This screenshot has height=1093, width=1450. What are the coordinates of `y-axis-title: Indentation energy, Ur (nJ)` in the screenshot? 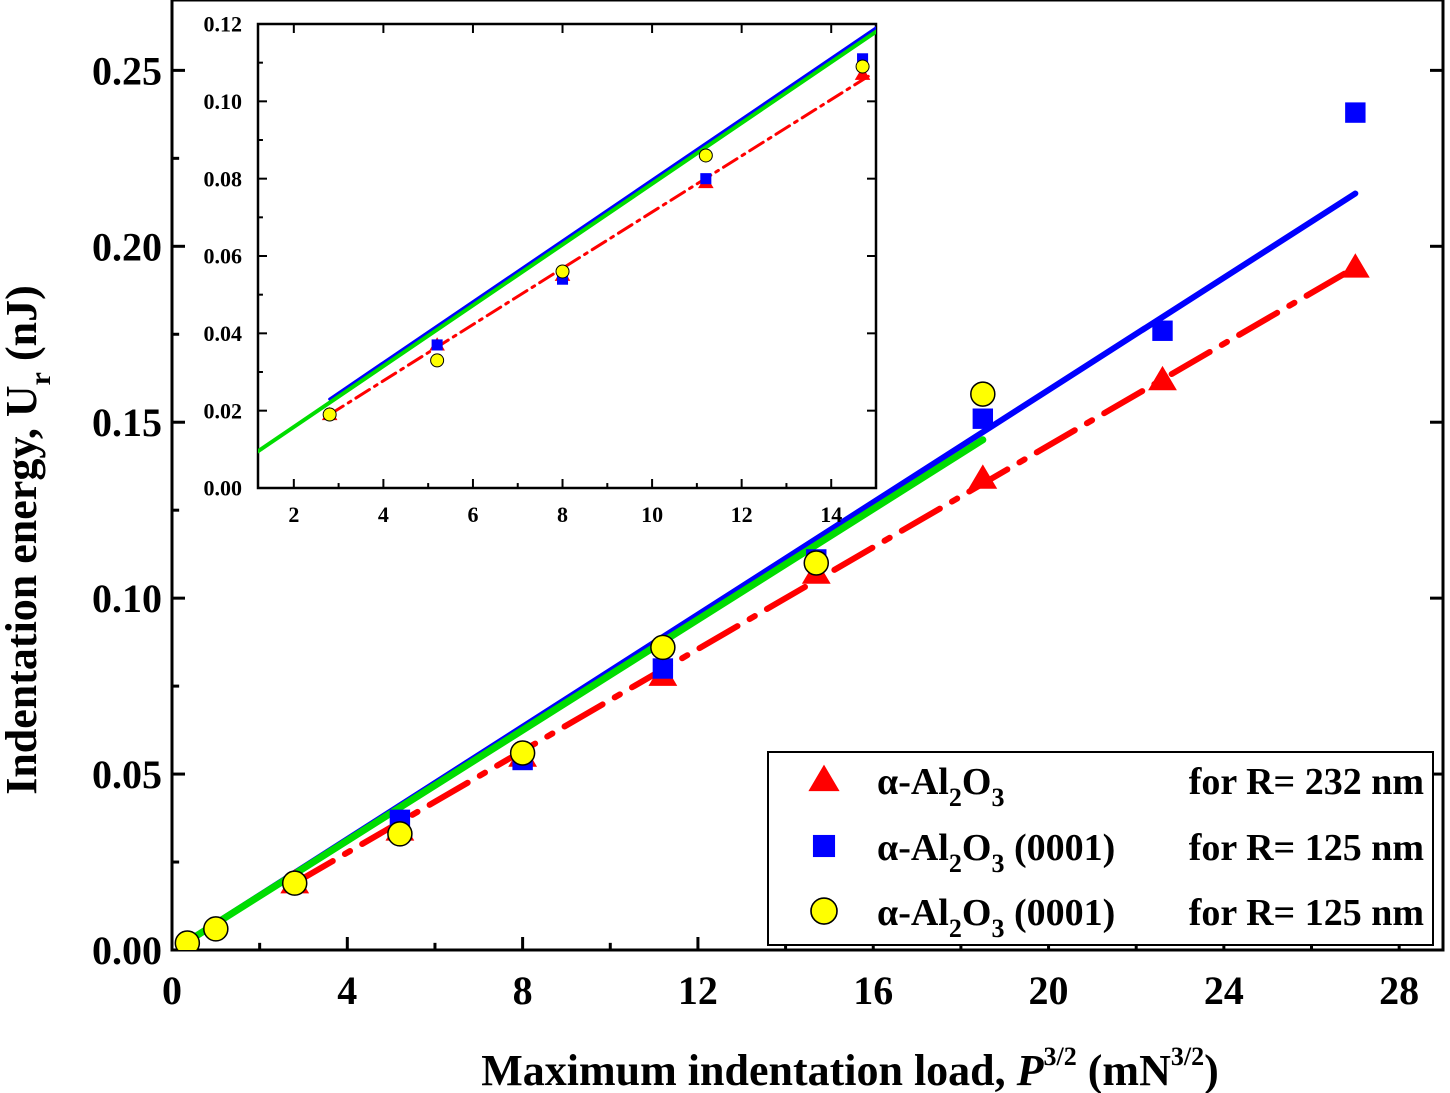 It's located at (28, 540).